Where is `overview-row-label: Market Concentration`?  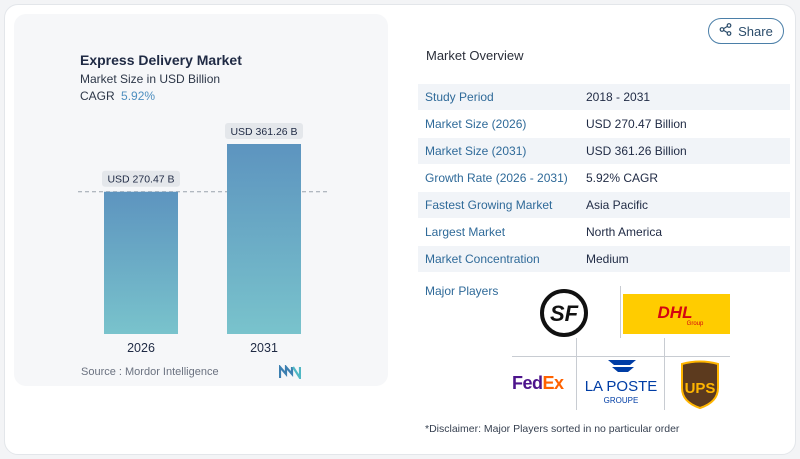 overview-row-label: Market Concentration is located at coordinates (482, 259).